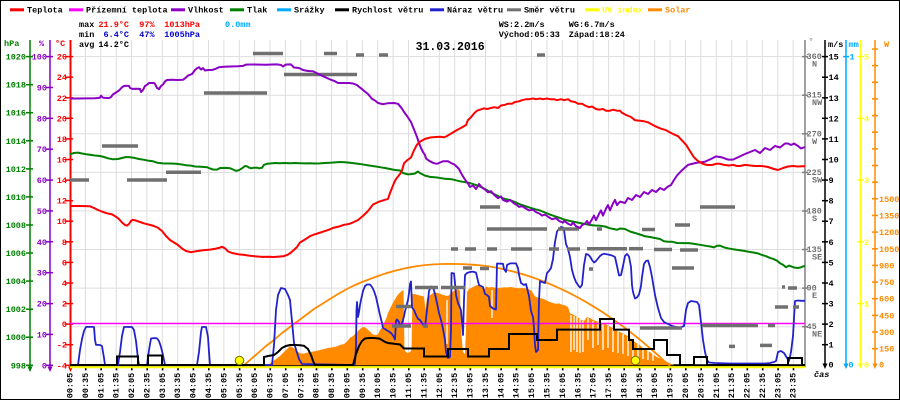  I want to click on svg-text: 1006, so click(16, 254).